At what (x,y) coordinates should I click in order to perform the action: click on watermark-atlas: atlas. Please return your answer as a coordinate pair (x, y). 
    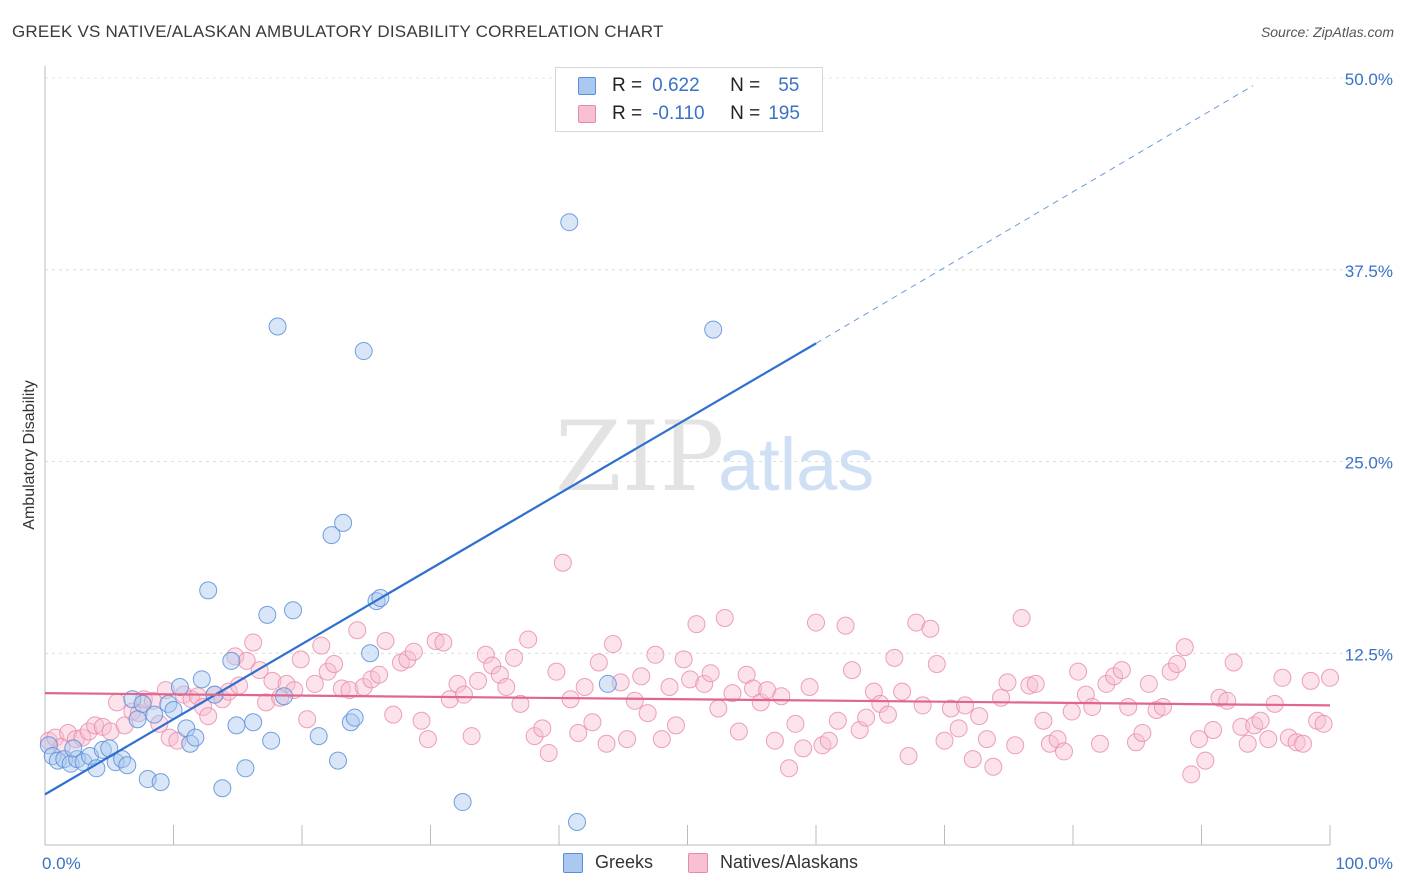
    Looking at the image, I should click on (796, 464).